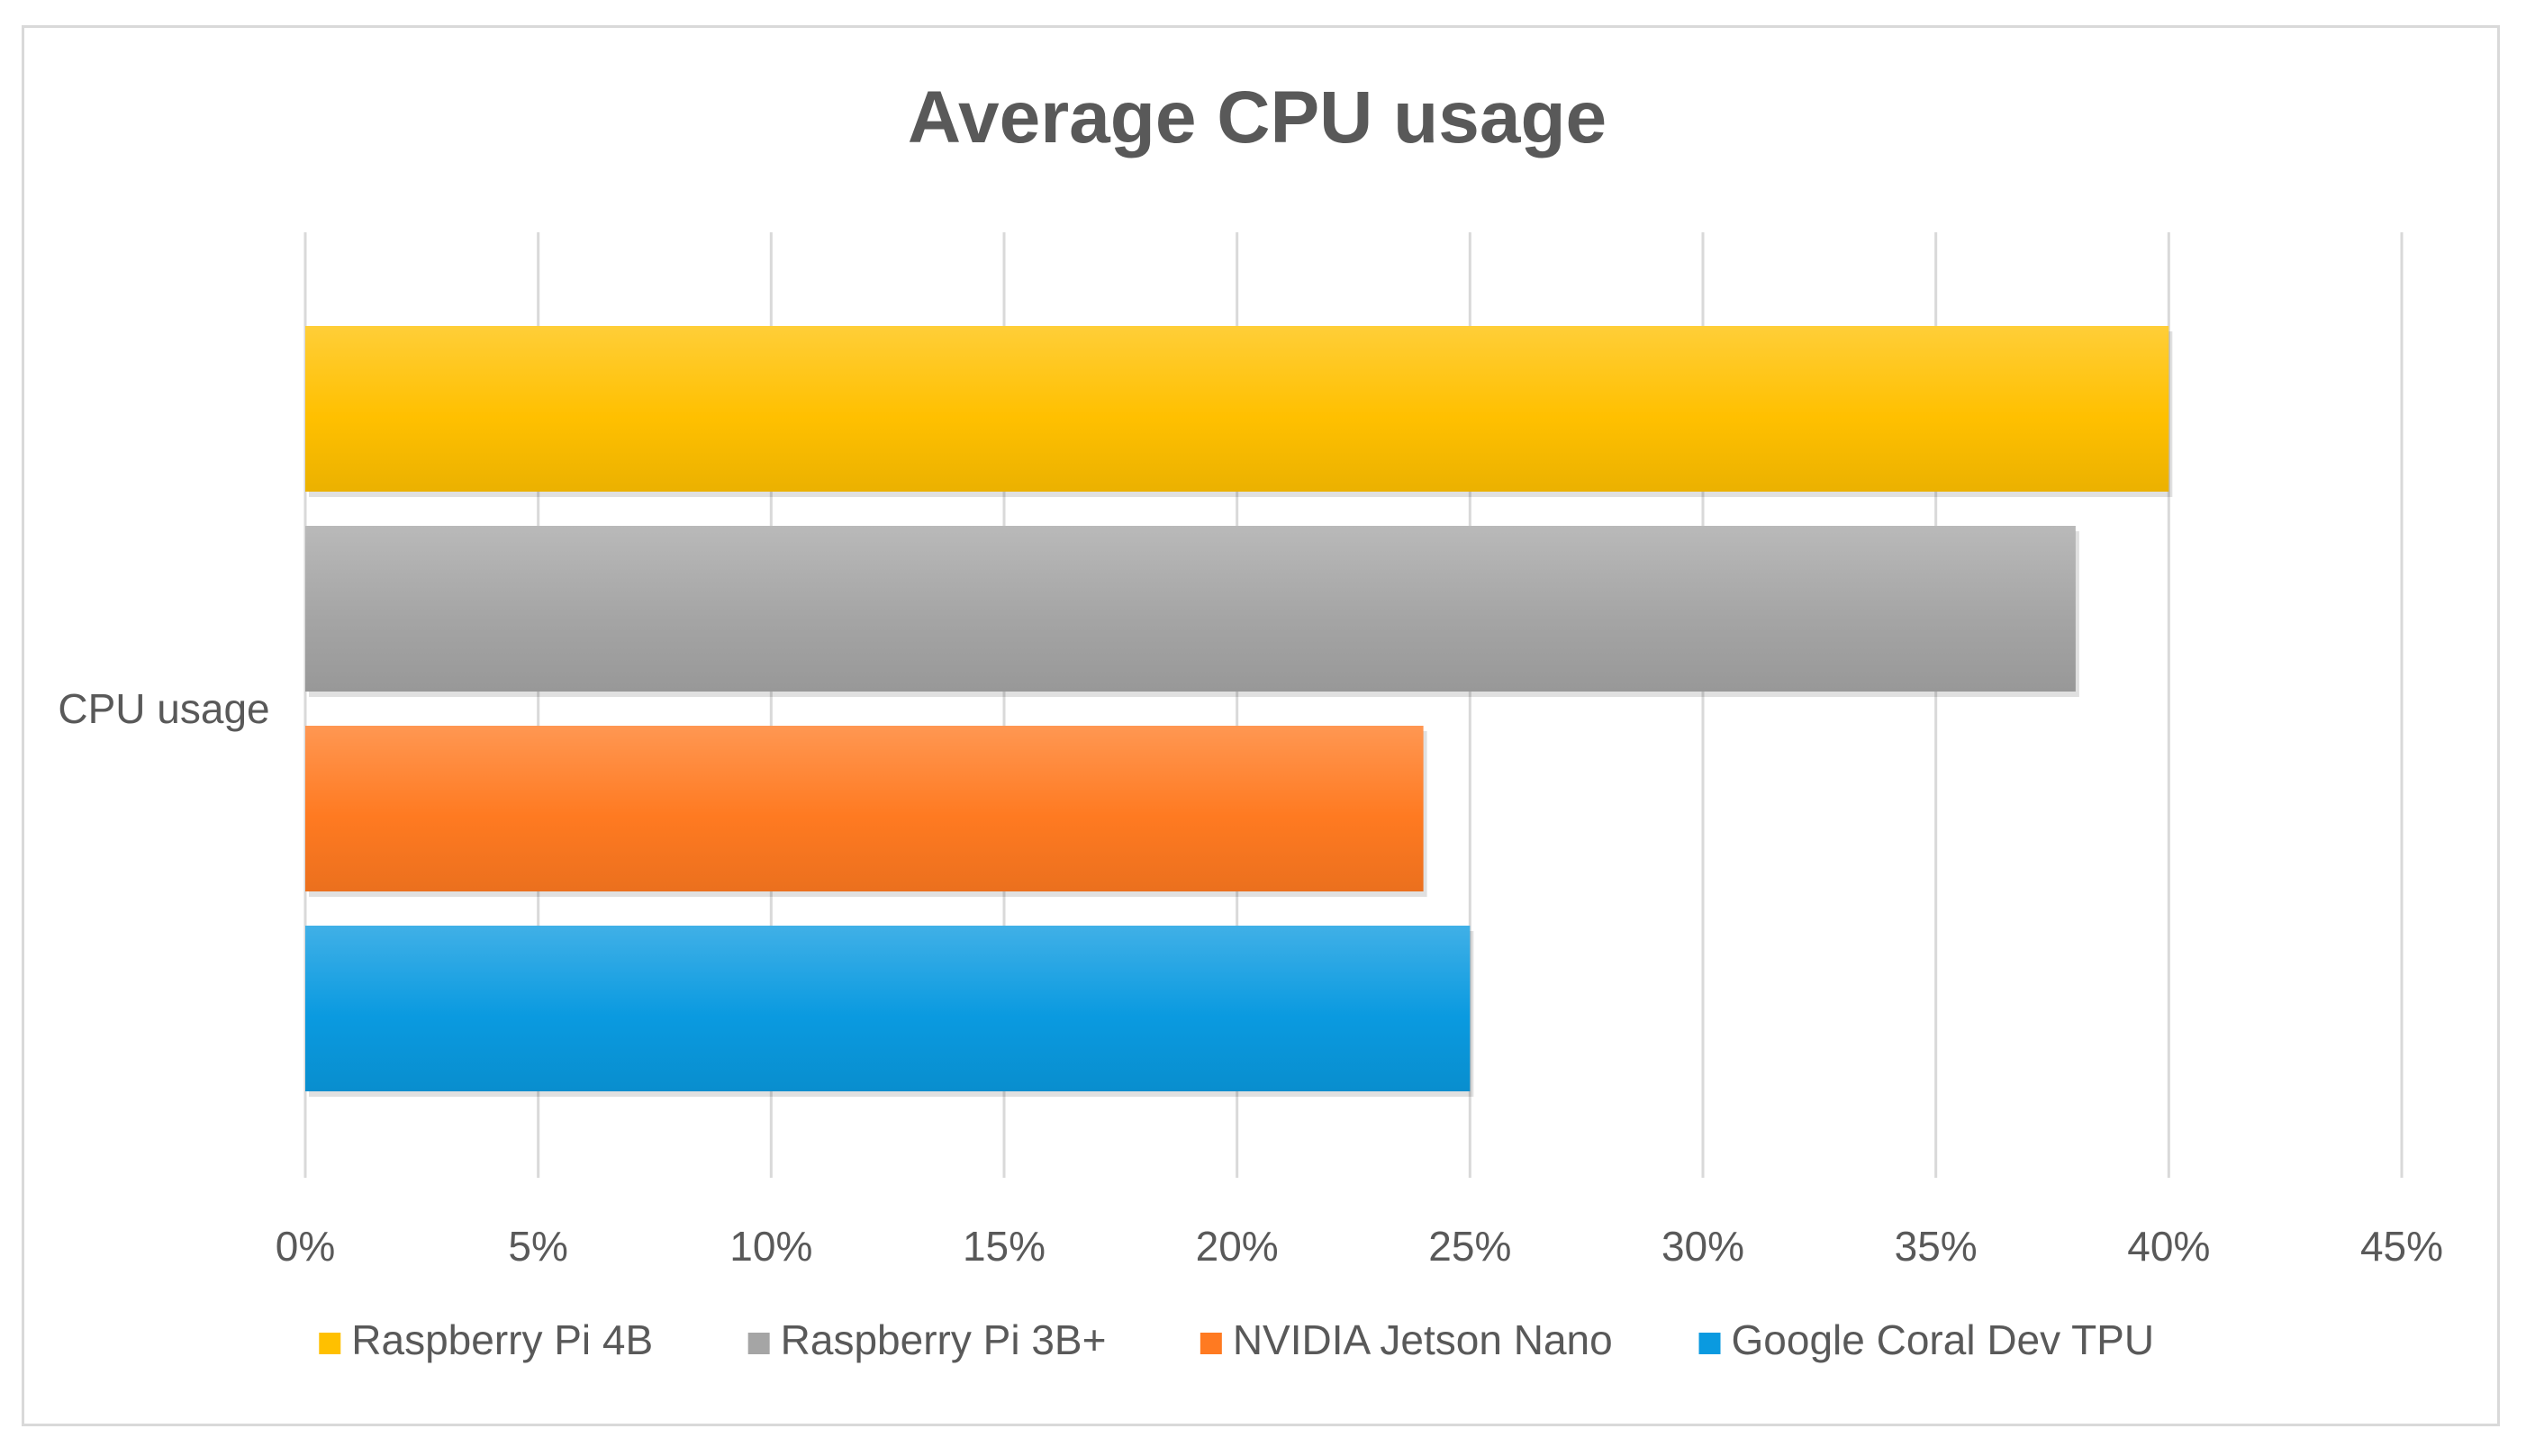 The height and width of the screenshot is (1456, 2526). Describe the element at coordinates (944, 1340) in the screenshot. I see `legend-label: Raspberry Pi 3B+` at that location.